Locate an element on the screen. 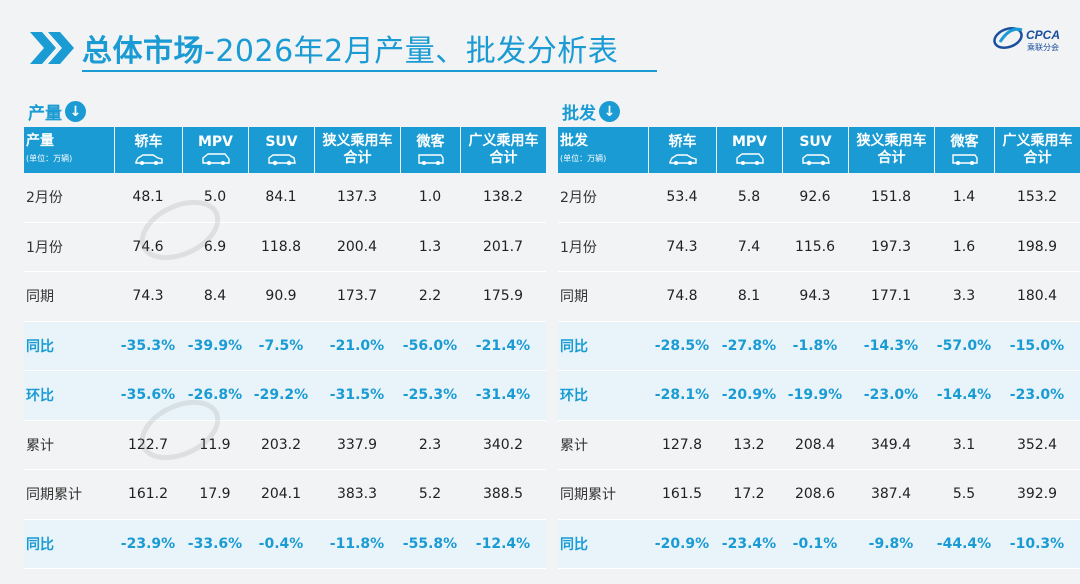 The width and height of the screenshot is (1080, 584). table-cell: 340.2 is located at coordinates (503, 444).